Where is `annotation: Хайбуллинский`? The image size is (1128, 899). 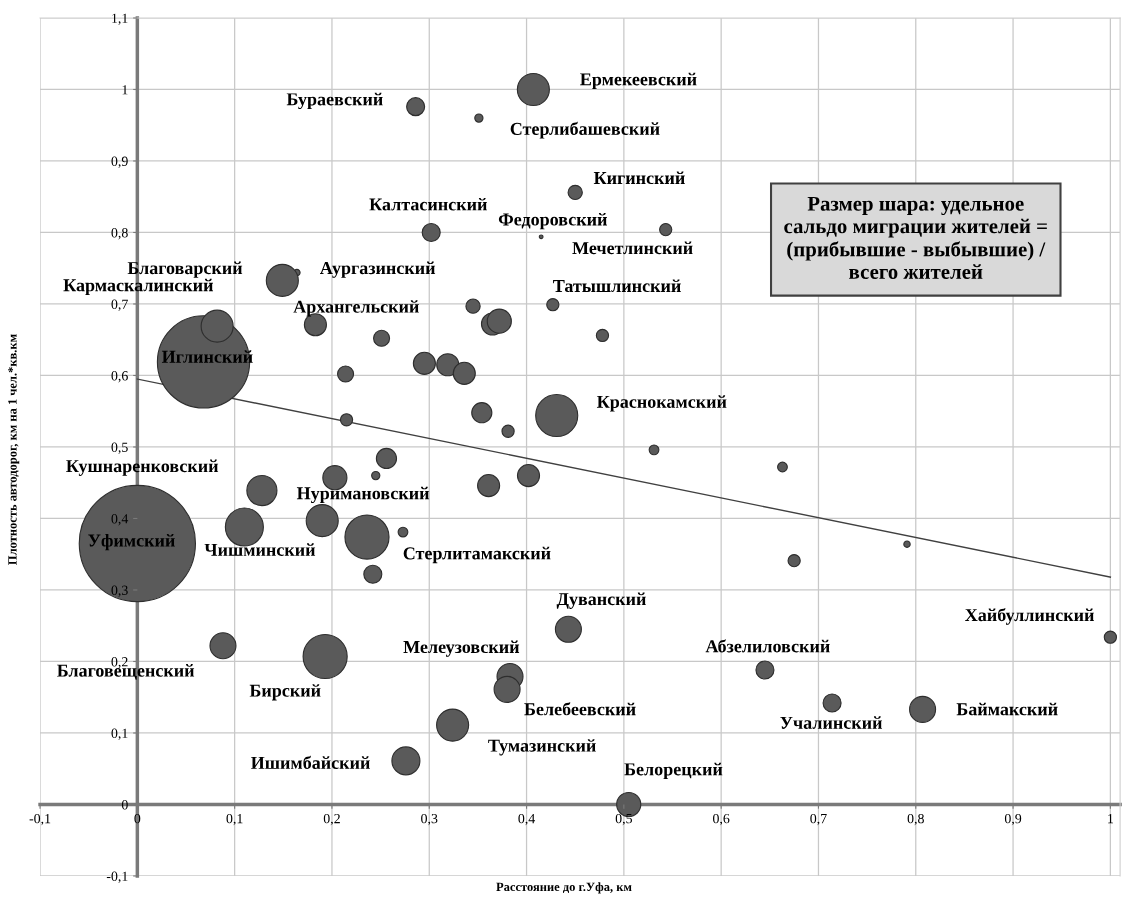
annotation: Хайбуллинский is located at coordinates (1029, 616).